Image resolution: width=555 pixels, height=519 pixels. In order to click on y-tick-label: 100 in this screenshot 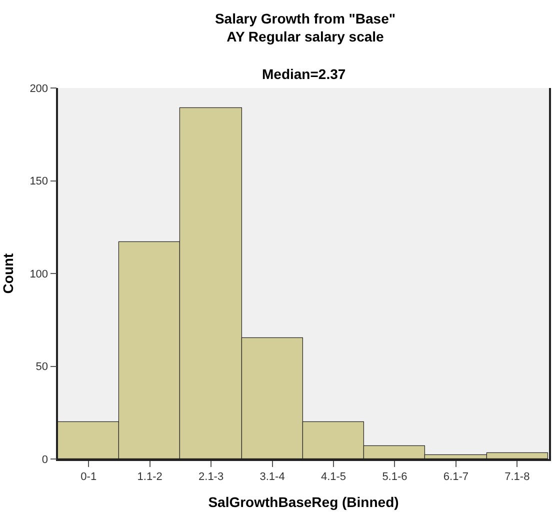, I will do `click(39, 274)`.